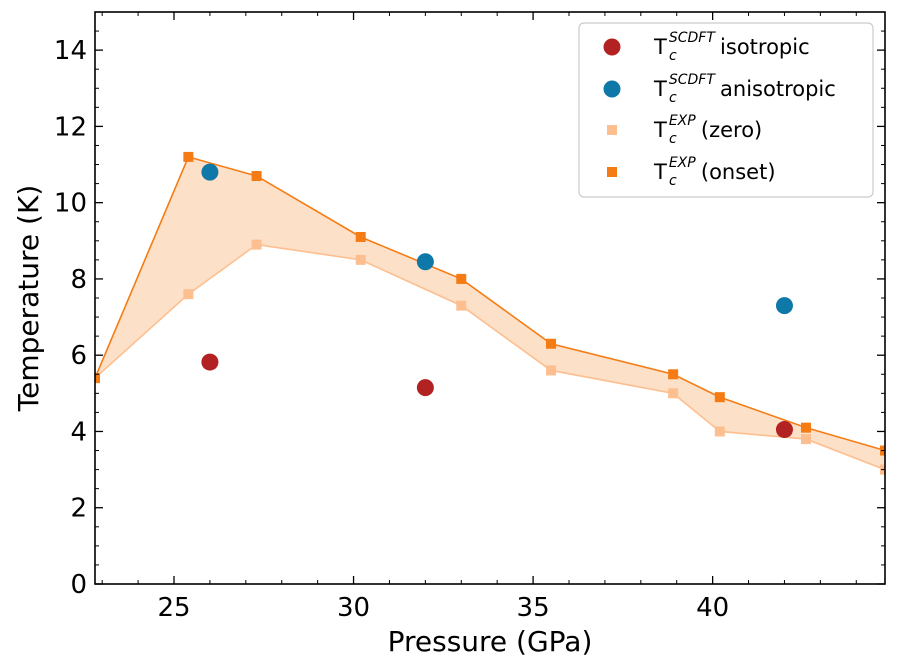 This screenshot has width=897, height=668. I want to click on legend-suffix-0: isotropic, so click(765, 47).